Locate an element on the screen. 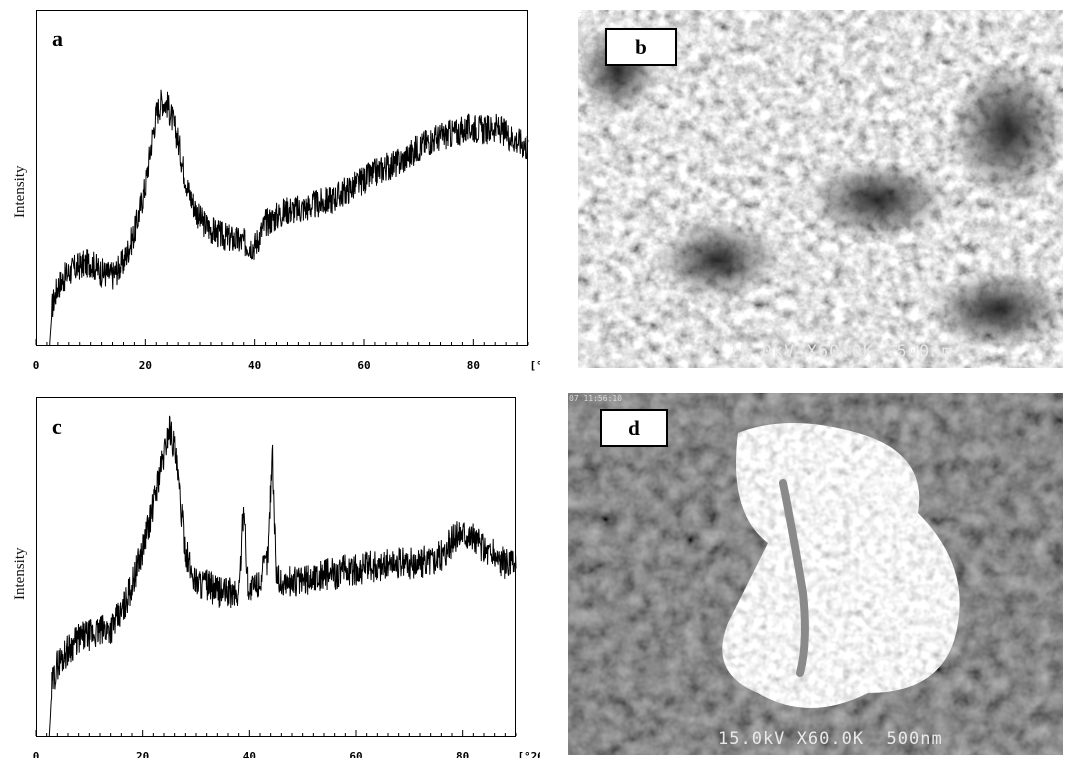  panel-label-d: d is located at coordinates (634, 428).